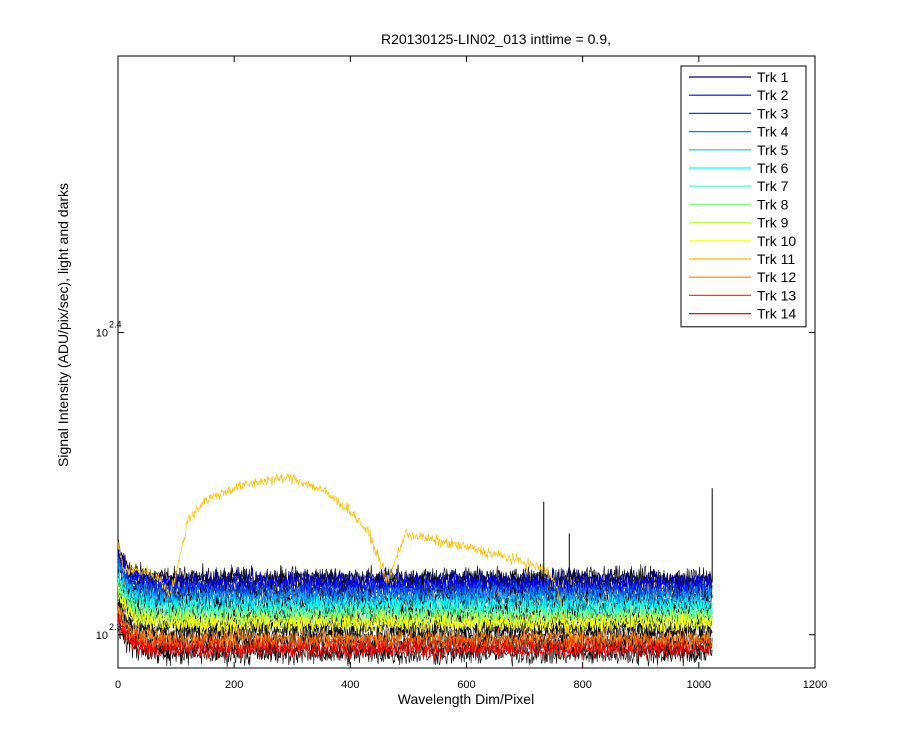 This screenshot has height=750, width=900. I want to click on legend-label-trk-10: Trk 10, so click(776, 241).